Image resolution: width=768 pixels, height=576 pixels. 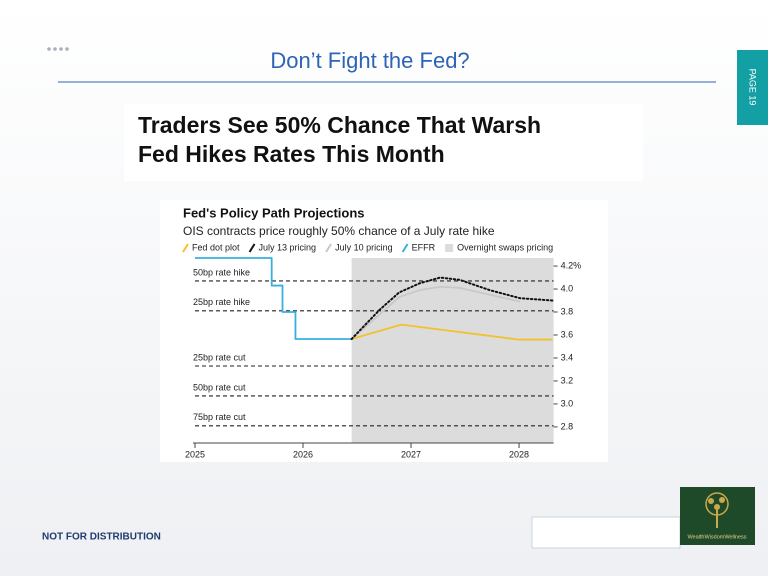 What do you see at coordinates (424, 247) in the screenshot?
I see `legend-label: EFFR` at bounding box center [424, 247].